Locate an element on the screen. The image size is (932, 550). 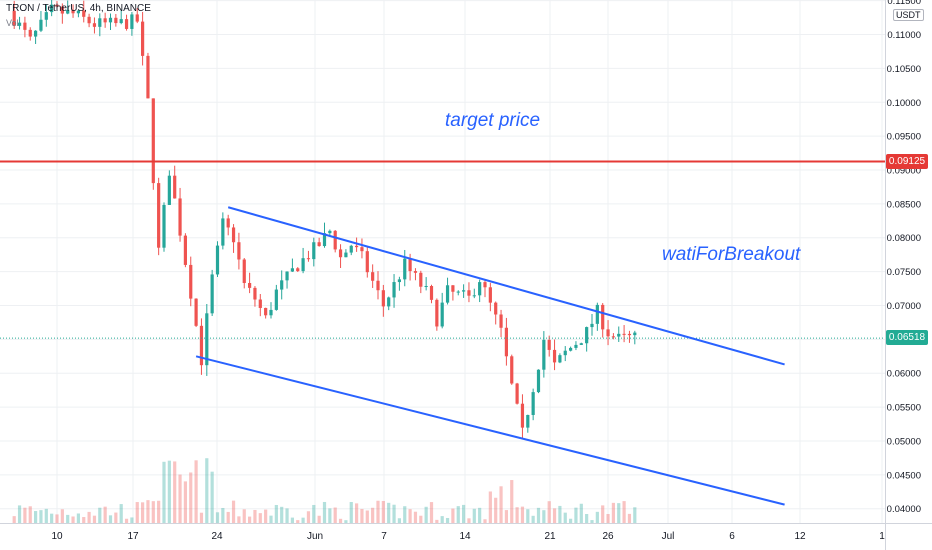
symbol-title: TRON / TetherUS, 4h, BINANCE is located at coordinates (78, 8).